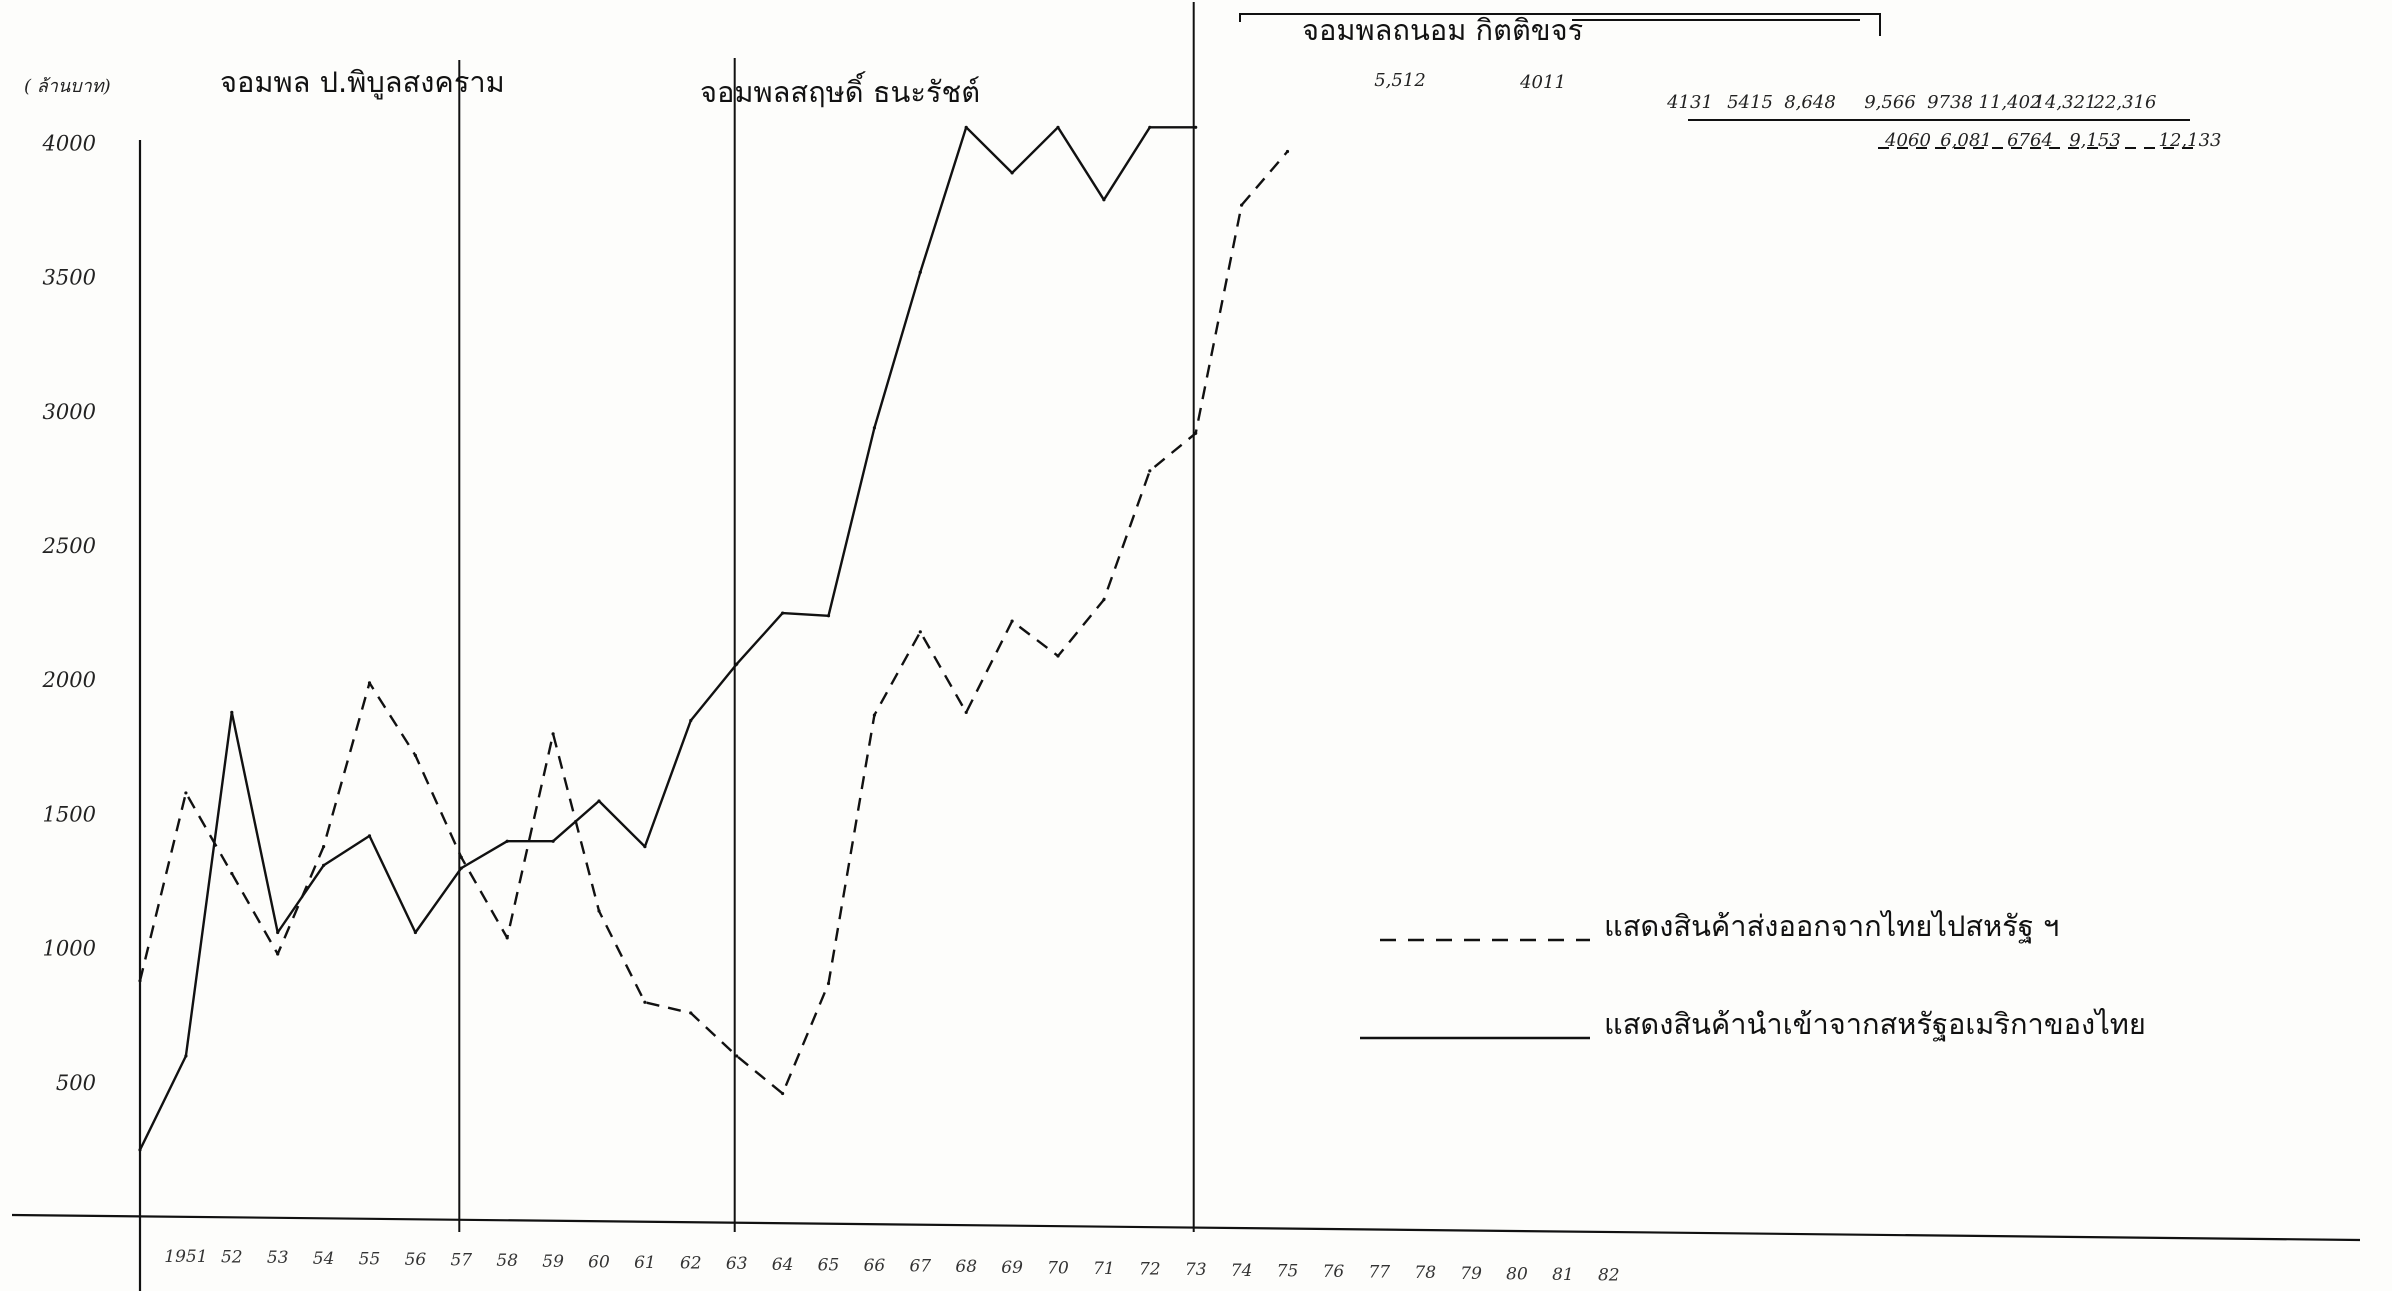  I want to click on y-tick-label-1500: 1500, so click(69, 814).